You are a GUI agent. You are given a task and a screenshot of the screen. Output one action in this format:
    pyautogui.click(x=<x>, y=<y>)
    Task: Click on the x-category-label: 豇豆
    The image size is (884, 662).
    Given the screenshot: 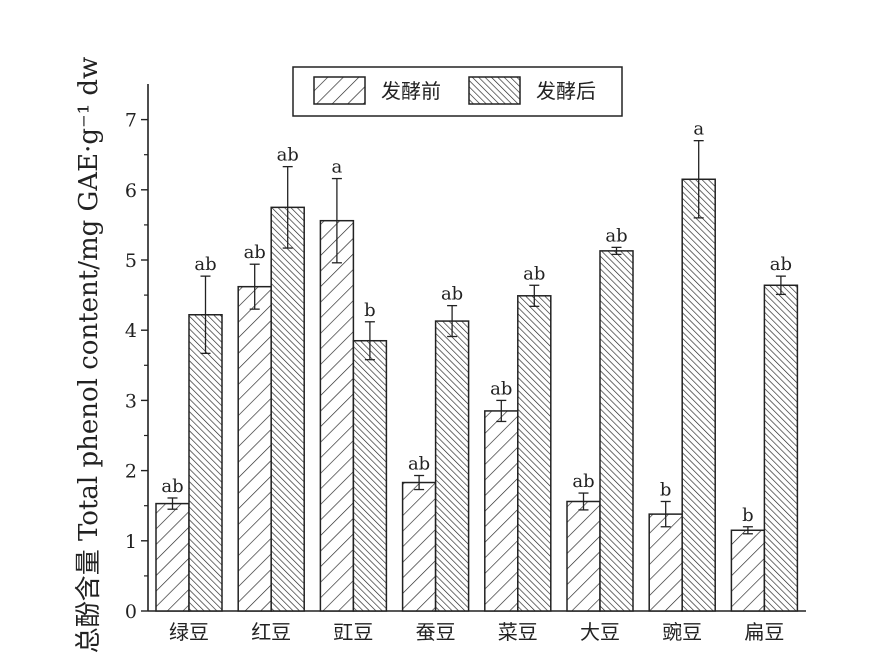 What is the action you would take?
    pyautogui.click(x=353, y=632)
    